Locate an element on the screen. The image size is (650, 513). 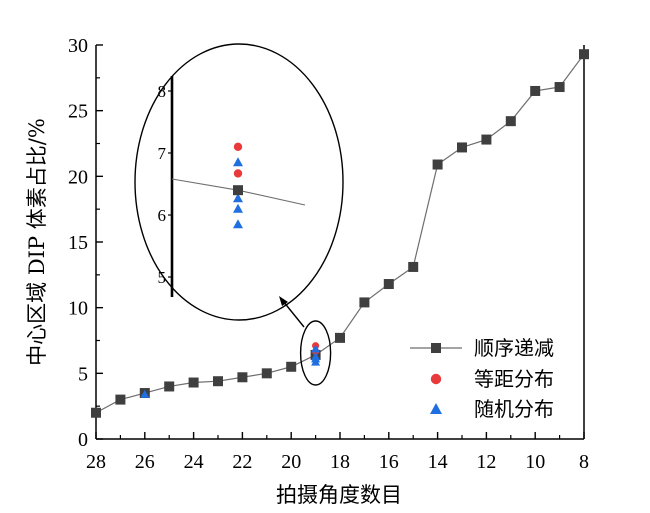
zoom-y-tick-label: 7 is located at coordinates (162, 153).